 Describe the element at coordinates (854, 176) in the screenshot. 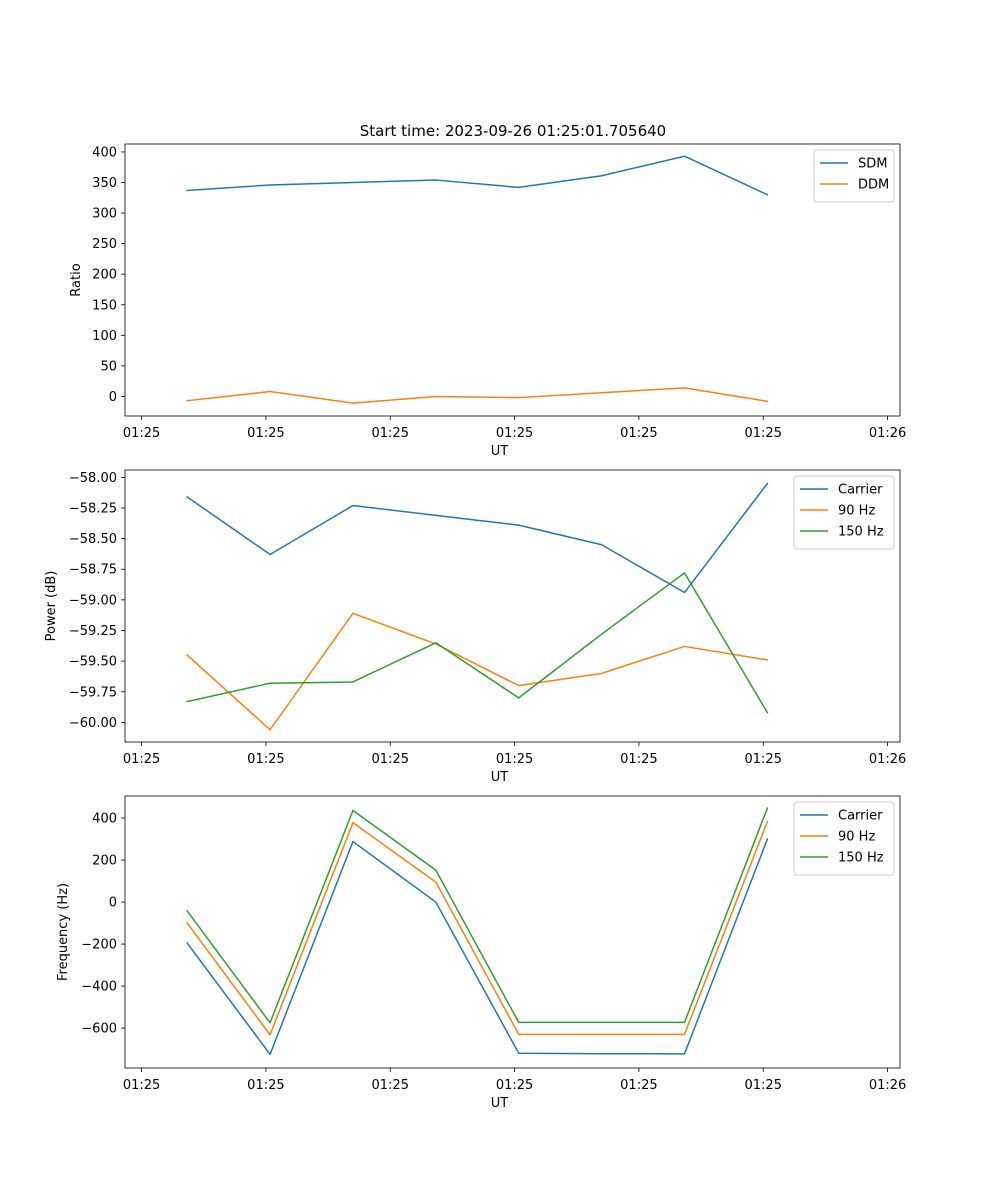

I see `legend: SDM DDM` at that location.